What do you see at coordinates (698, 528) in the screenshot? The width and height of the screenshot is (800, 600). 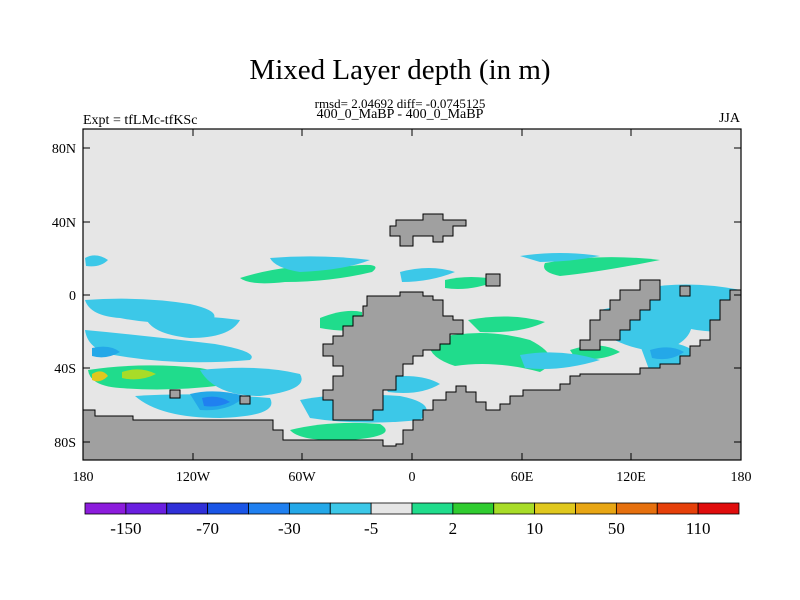 I see `colorbar-label: 110` at bounding box center [698, 528].